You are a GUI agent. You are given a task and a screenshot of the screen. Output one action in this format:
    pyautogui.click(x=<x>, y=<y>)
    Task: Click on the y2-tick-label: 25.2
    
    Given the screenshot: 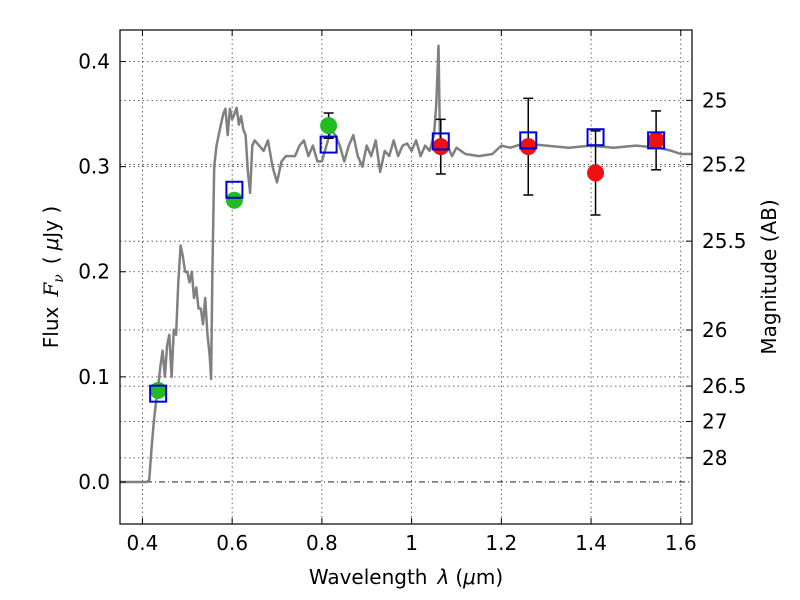 What is the action you would take?
    pyautogui.click(x=724, y=165)
    